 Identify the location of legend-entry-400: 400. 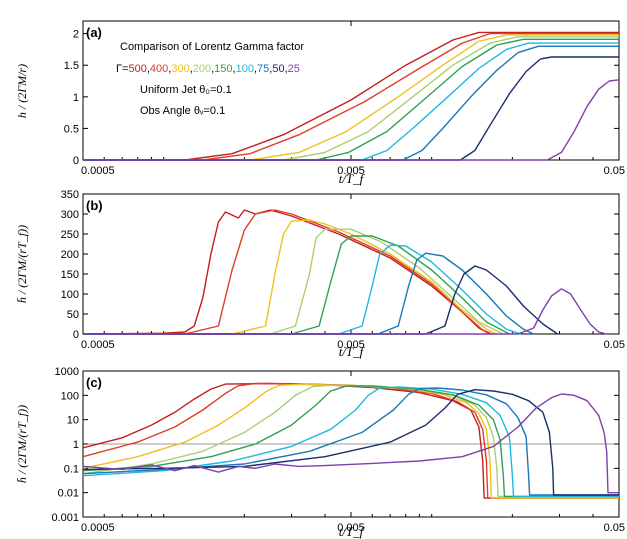
(159, 69).